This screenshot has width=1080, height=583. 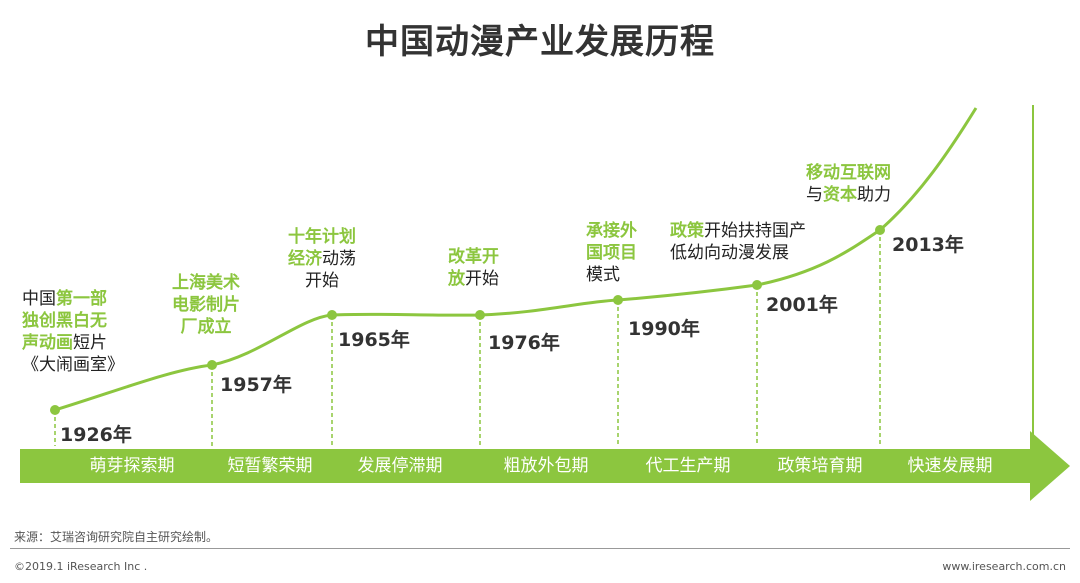 What do you see at coordinates (473, 257) in the screenshot?
I see `event-text-highlight: 改革开` at bounding box center [473, 257].